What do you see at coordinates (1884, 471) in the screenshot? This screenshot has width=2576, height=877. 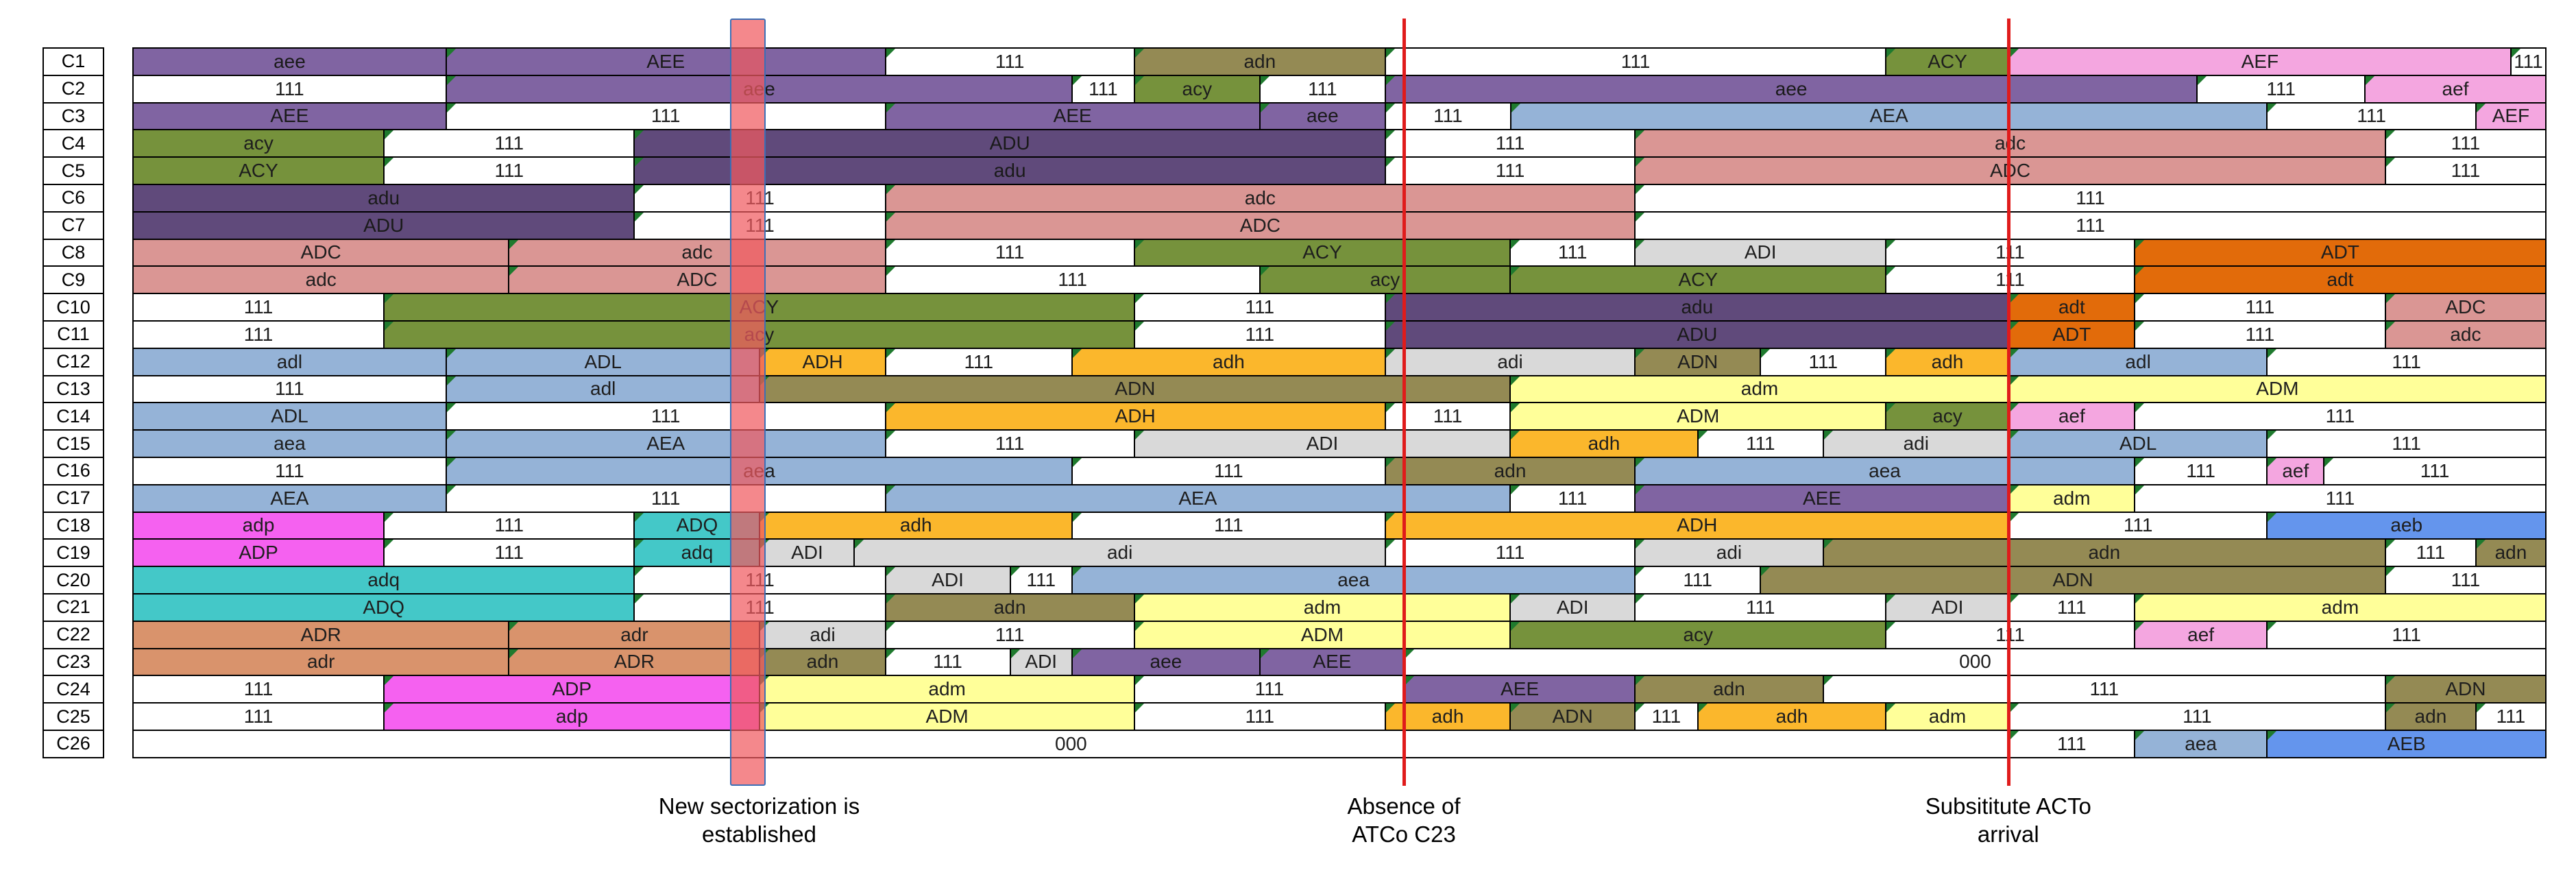 I see `timeline-segment: aea` at bounding box center [1884, 471].